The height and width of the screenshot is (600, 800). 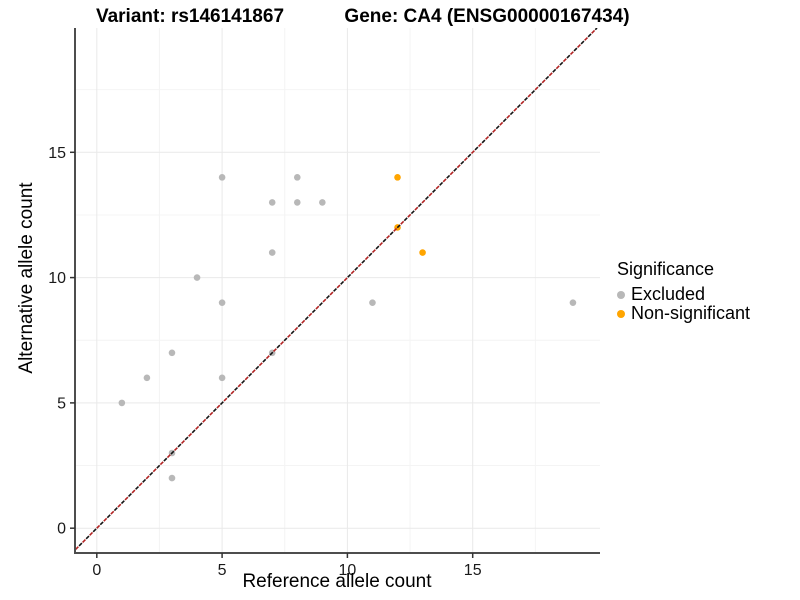 I want to click on x-tick-label: 5, so click(x=222, y=570).